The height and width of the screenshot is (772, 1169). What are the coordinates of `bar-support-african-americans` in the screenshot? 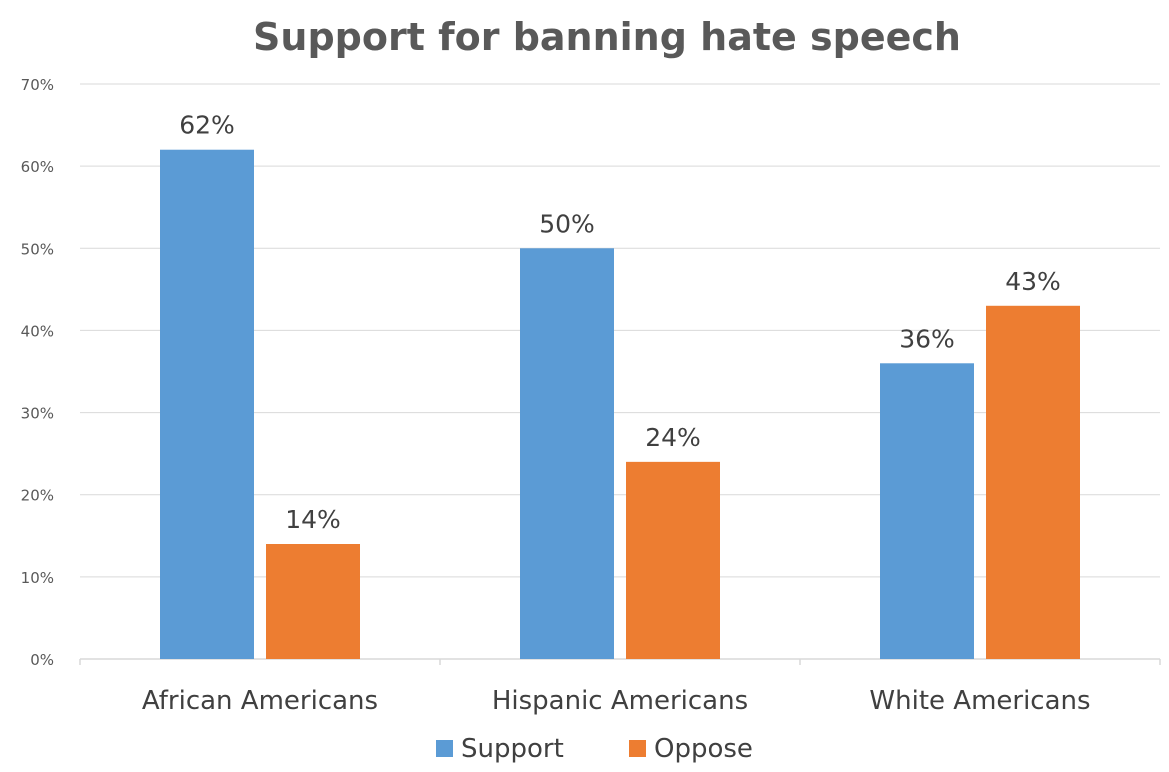 It's located at (207, 404).